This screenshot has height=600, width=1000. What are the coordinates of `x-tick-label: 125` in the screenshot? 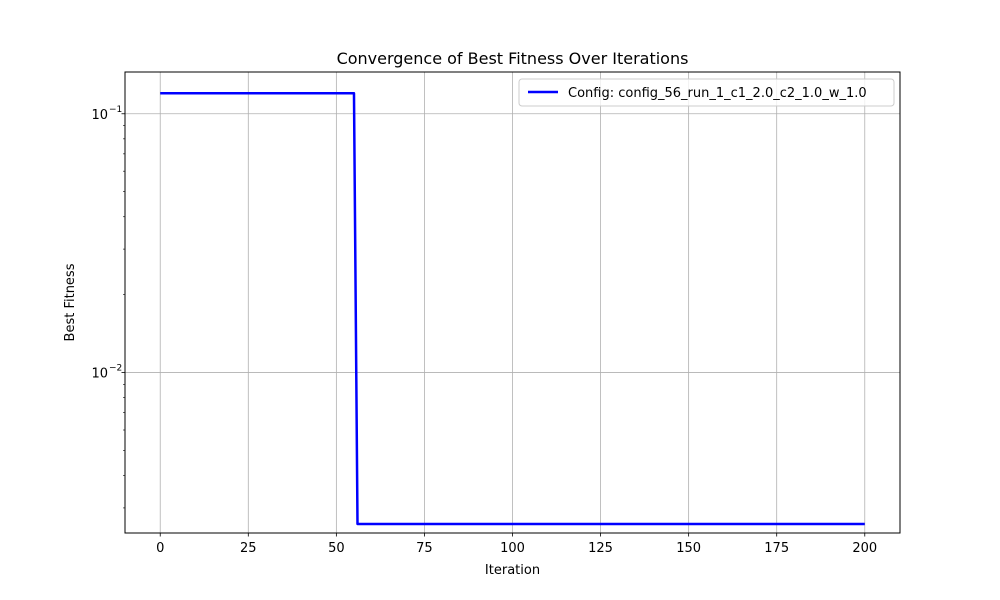 It's located at (600, 548).